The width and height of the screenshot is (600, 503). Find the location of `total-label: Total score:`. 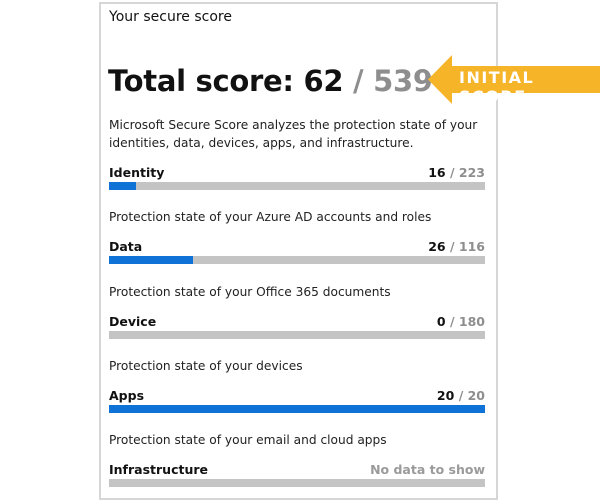

total-label: Total score: is located at coordinates (201, 81).